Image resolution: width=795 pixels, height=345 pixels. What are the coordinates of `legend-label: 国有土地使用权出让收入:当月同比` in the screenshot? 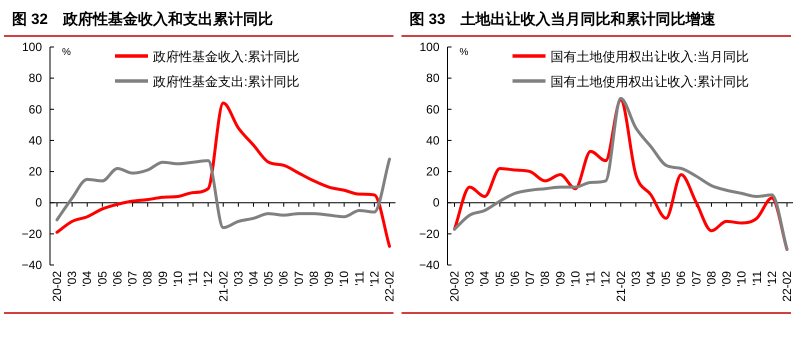 It's located at (650, 56).